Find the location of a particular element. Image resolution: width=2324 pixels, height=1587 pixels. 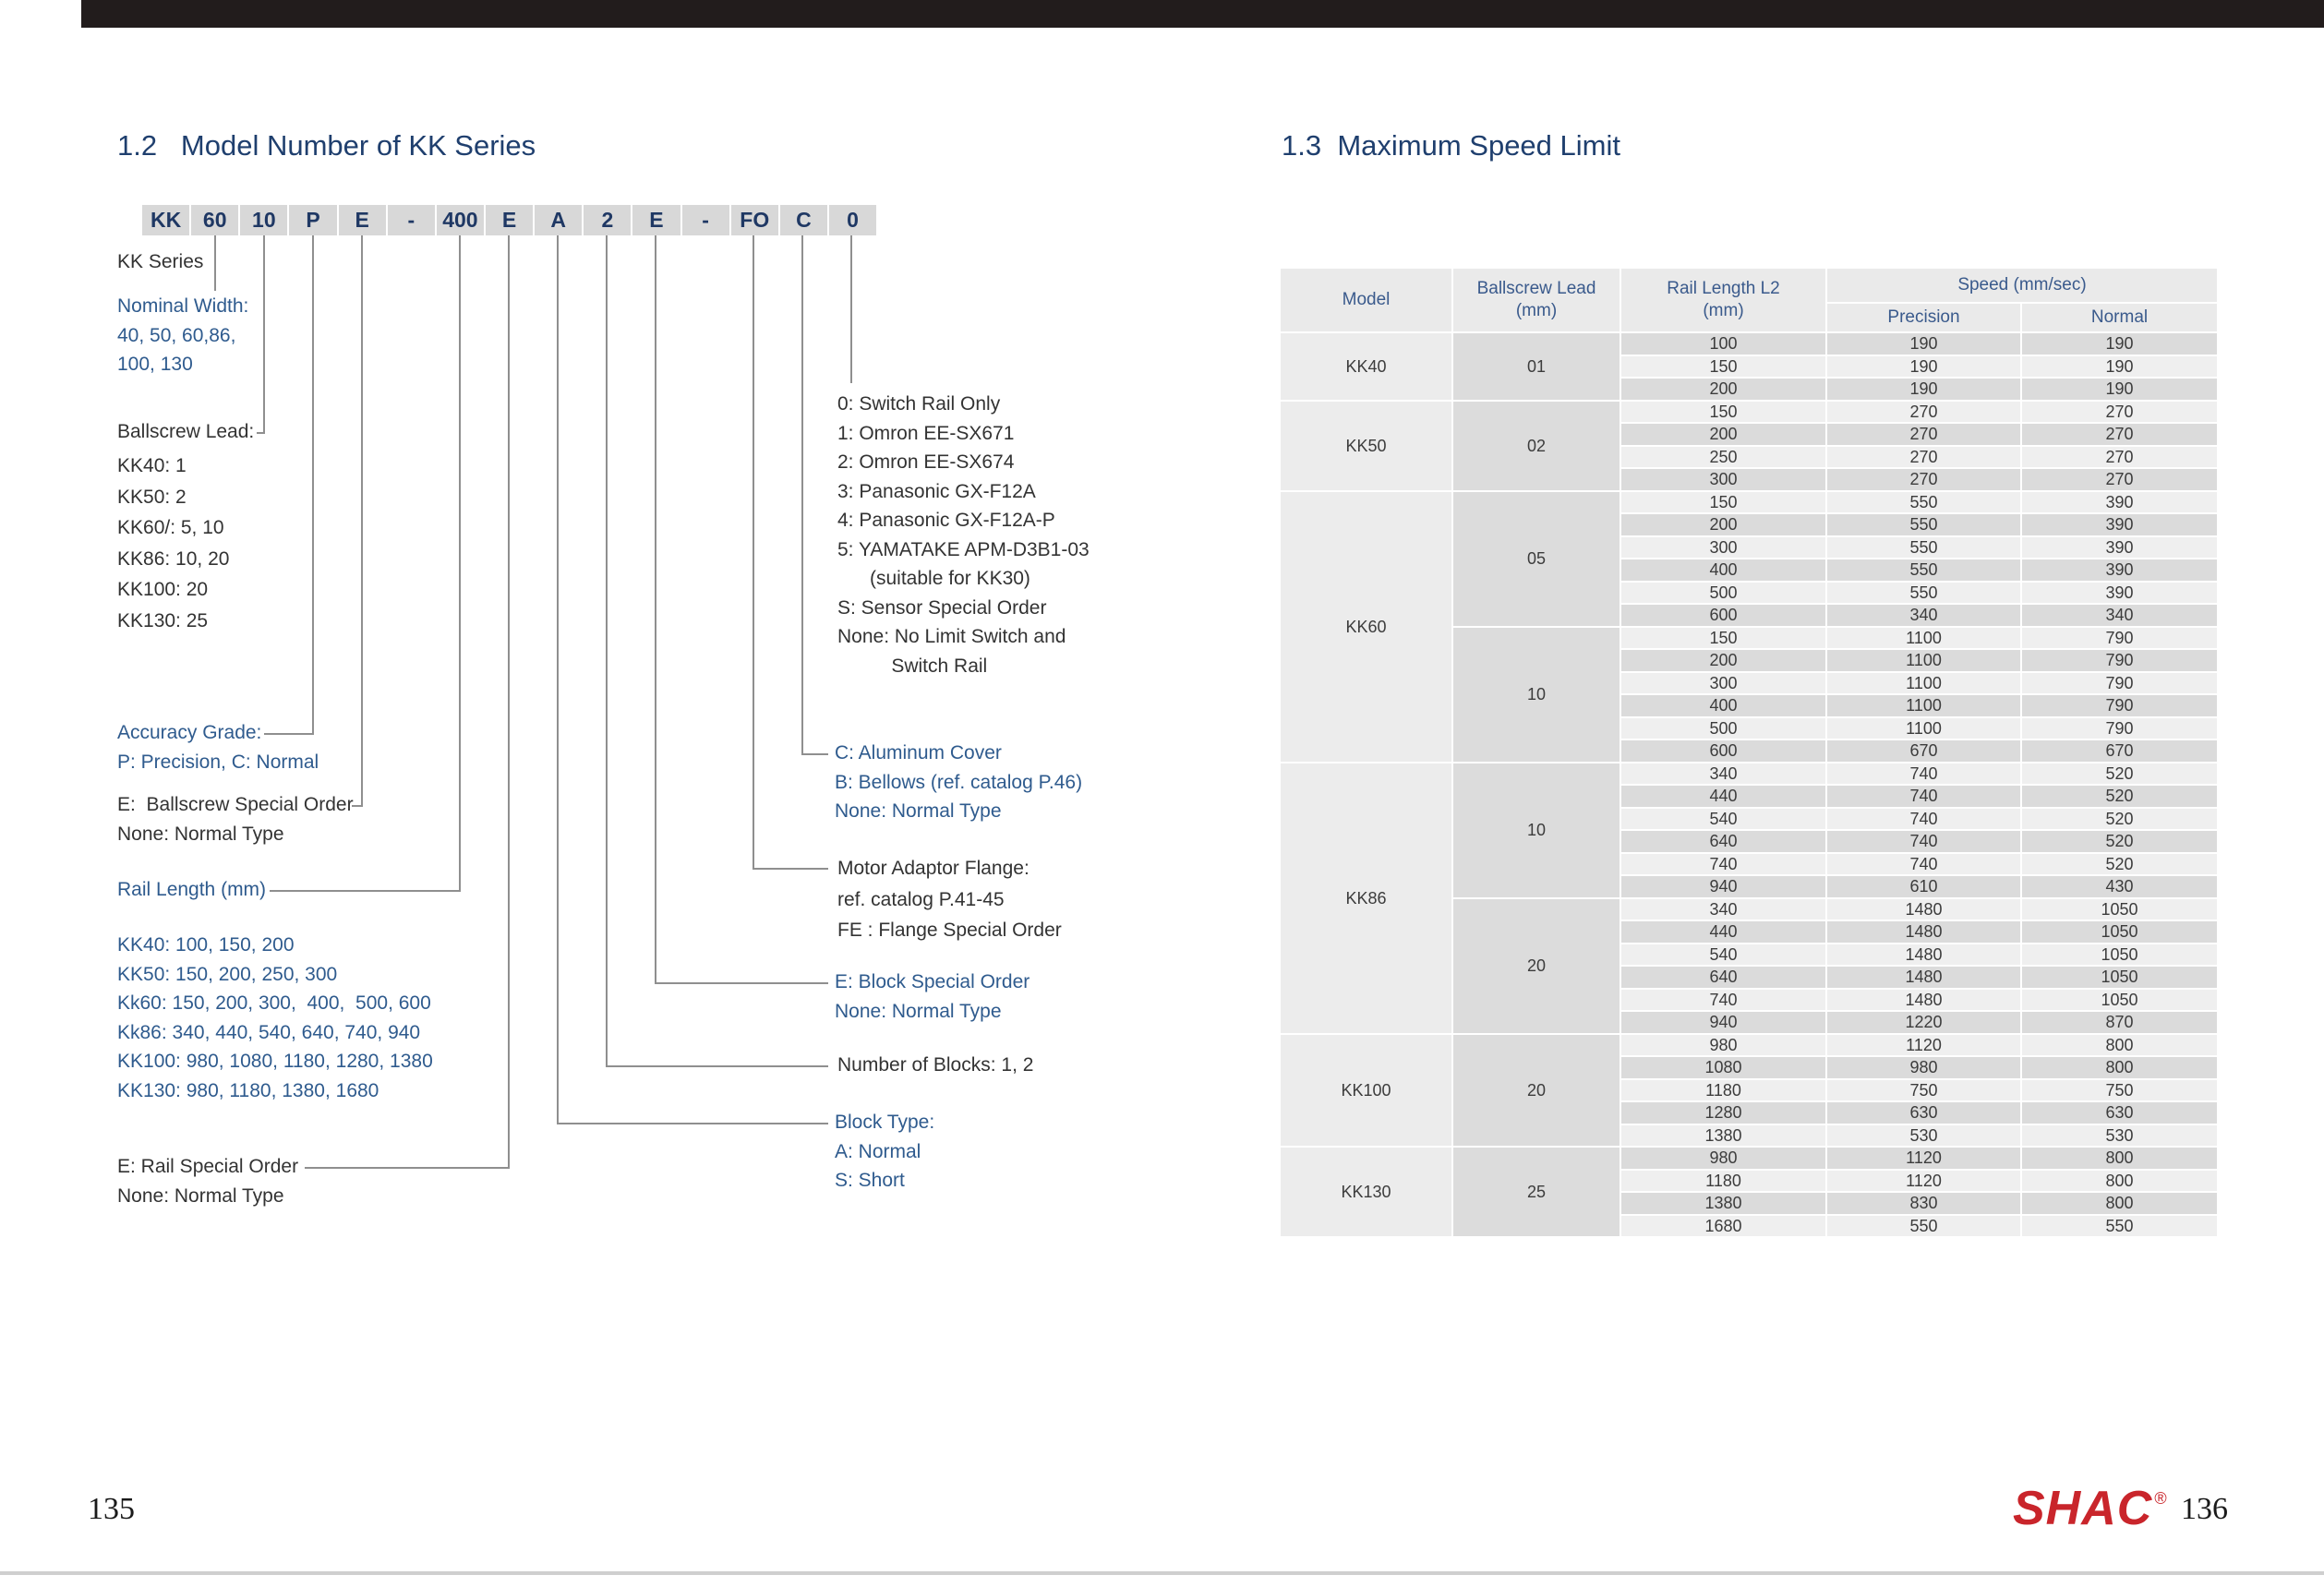

anno-block-special: E: Block Special Order None: Normal Type is located at coordinates (932, 997).